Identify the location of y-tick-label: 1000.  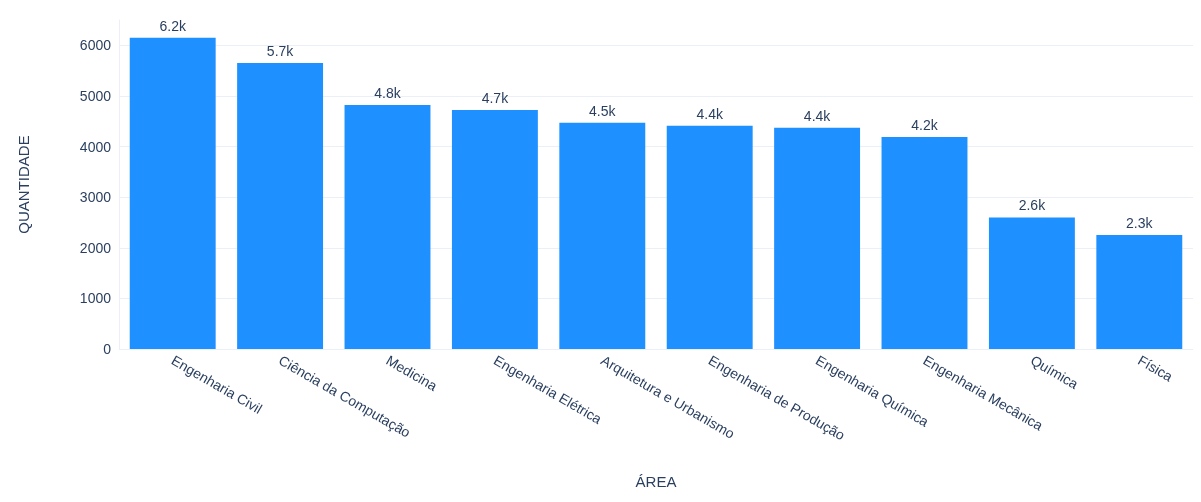
(95, 298).